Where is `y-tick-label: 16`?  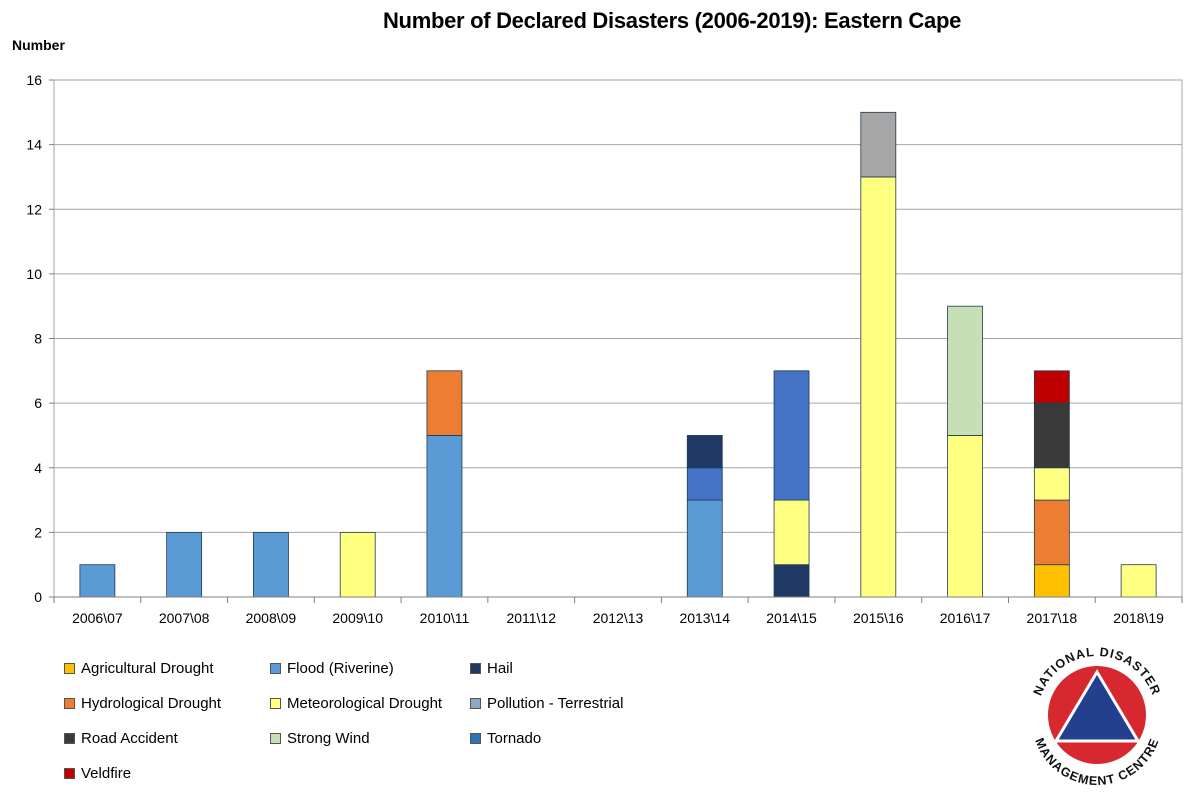 y-tick-label: 16 is located at coordinates (34, 80).